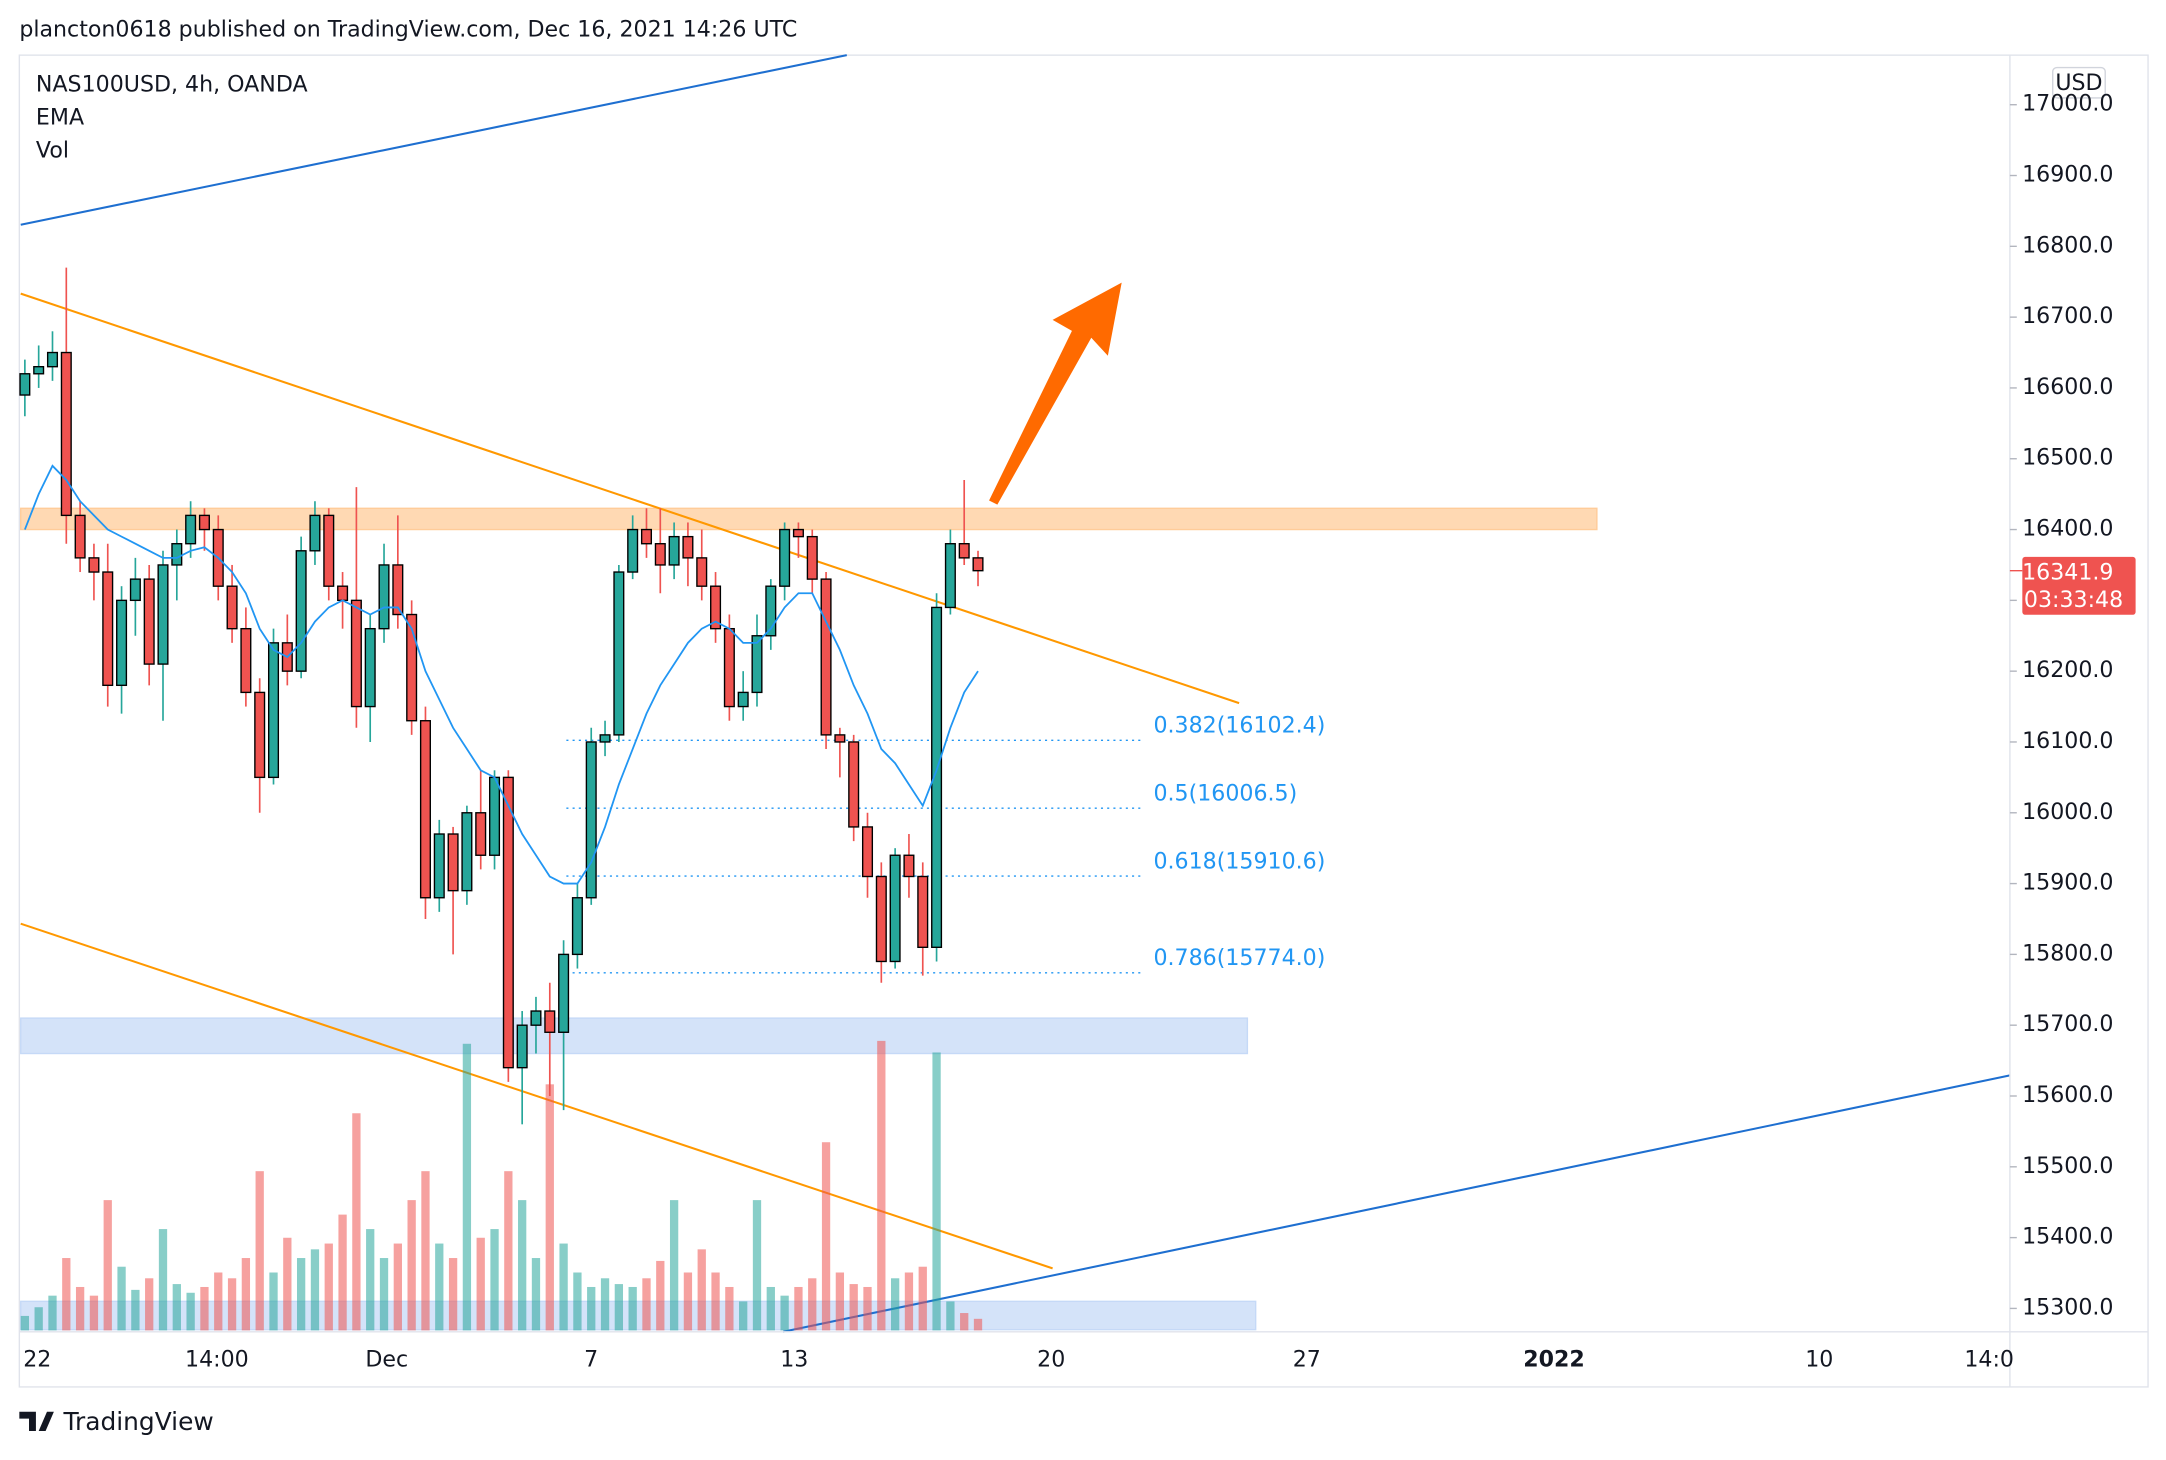 The image size is (2166, 1460). What do you see at coordinates (2067, 458) in the screenshot?
I see `y-tick-label: 16500.0` at bounding box center [2067, 458].